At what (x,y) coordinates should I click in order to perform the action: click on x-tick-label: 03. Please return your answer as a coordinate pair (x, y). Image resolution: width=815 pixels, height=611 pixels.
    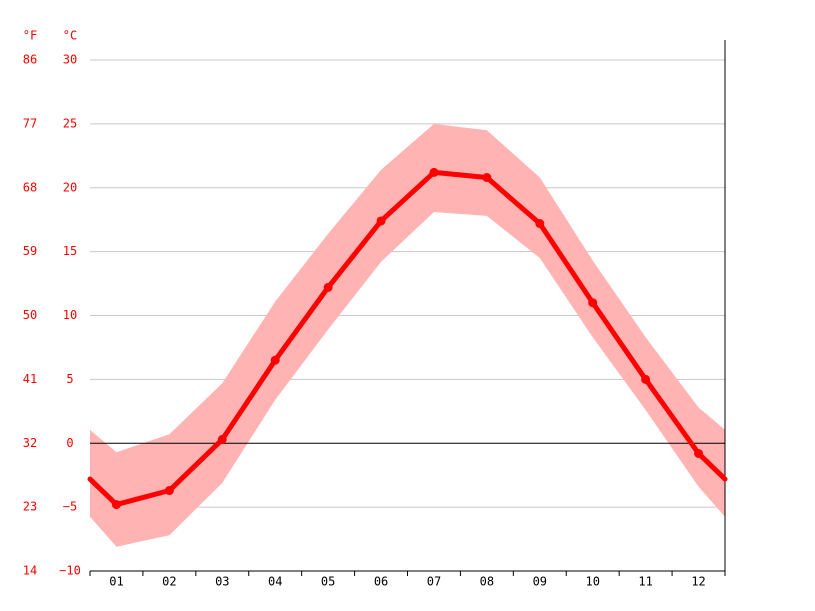
    Looking at the image, I should click on (222, 582).